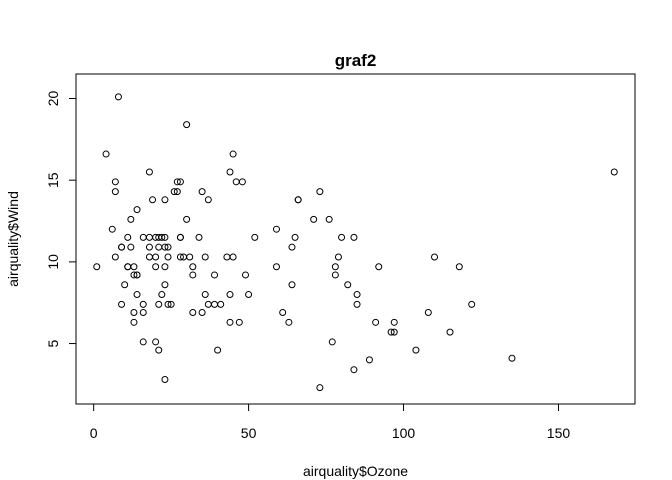  I want to click on x-tick-label: 100, so click(404, 433).